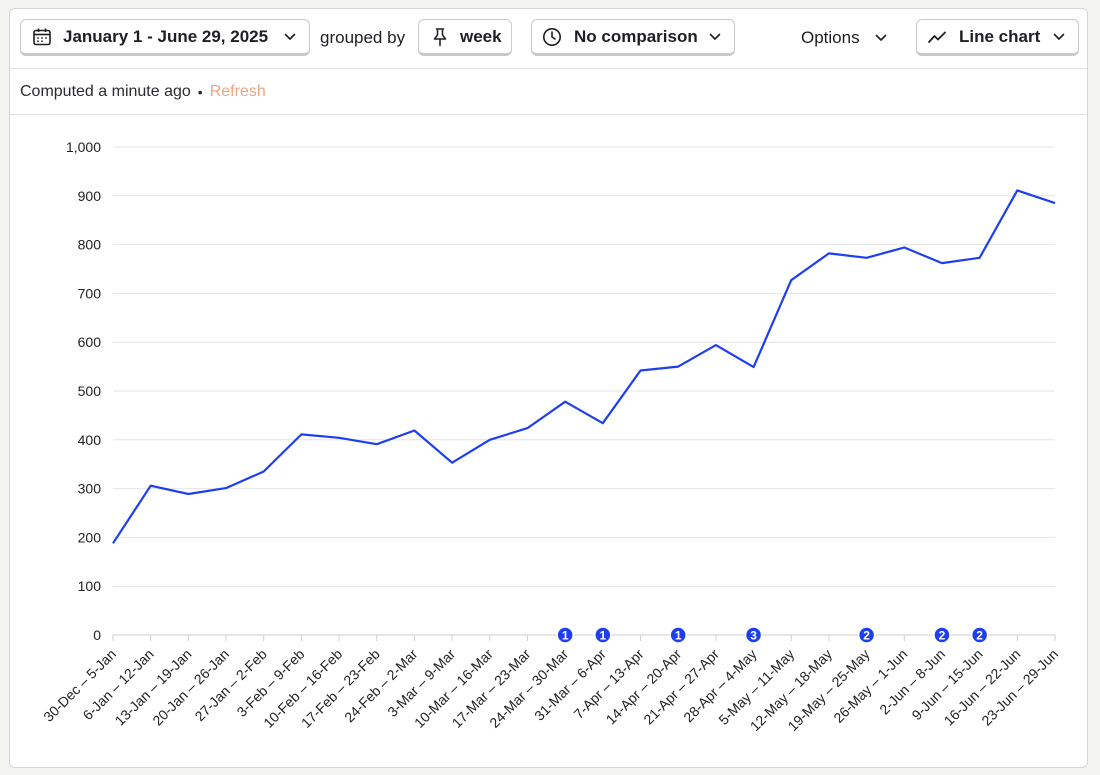 This screenshot has width=1100, height=775. I want to click on annotation-count: 3, so click(753, 636).